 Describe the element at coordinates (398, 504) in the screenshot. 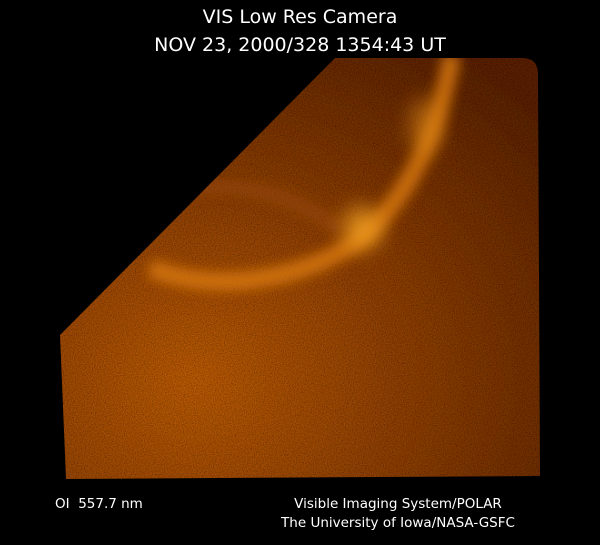

I see `credit: Visible Imaging System/POLAR` at that location.